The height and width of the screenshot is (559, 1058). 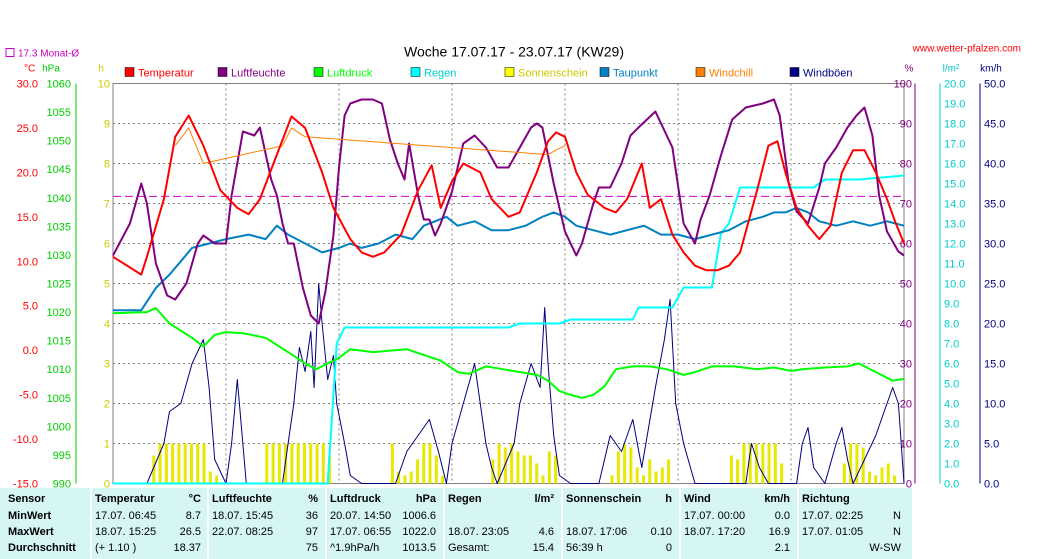 I want to click on humidity-tick: 80, so click(x=906, y=165).